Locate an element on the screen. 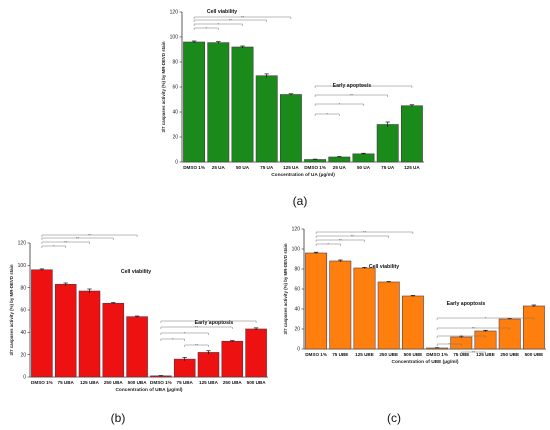  x-tick-label: 25 UA is located at coordinates (219, 167).